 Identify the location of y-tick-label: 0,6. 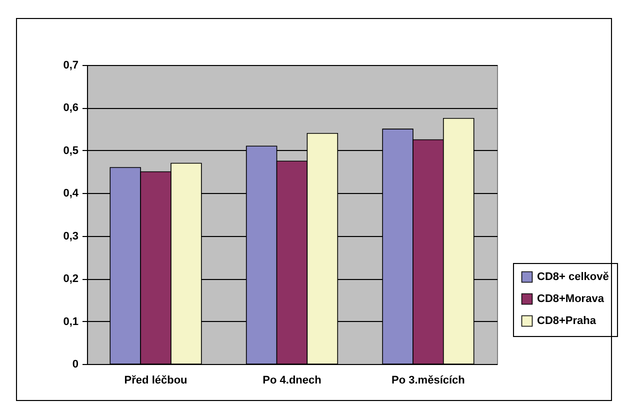
(70, 108).